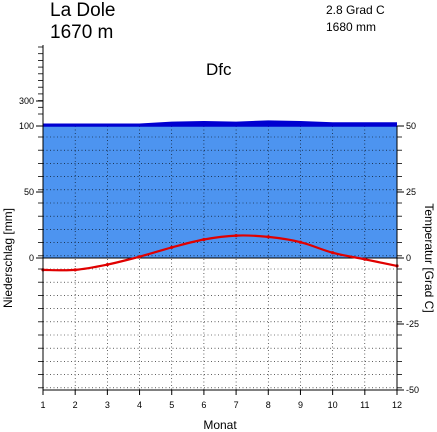 The width and height of the screenshot is (437, 432). I want to click on precipitation-over-100-area, so click(220, 123).